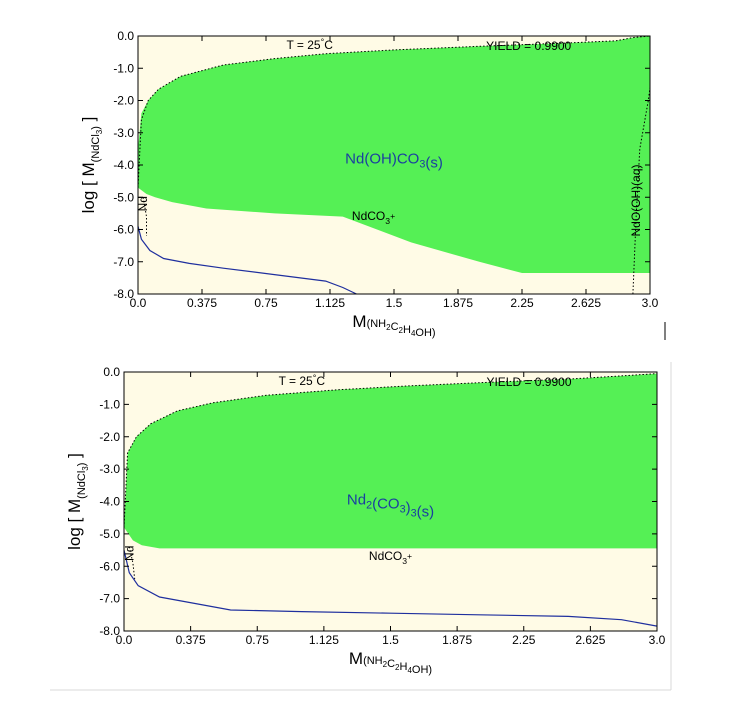  I want to click on field-label: Nd(OH)CO3(s), so click(394, 160).